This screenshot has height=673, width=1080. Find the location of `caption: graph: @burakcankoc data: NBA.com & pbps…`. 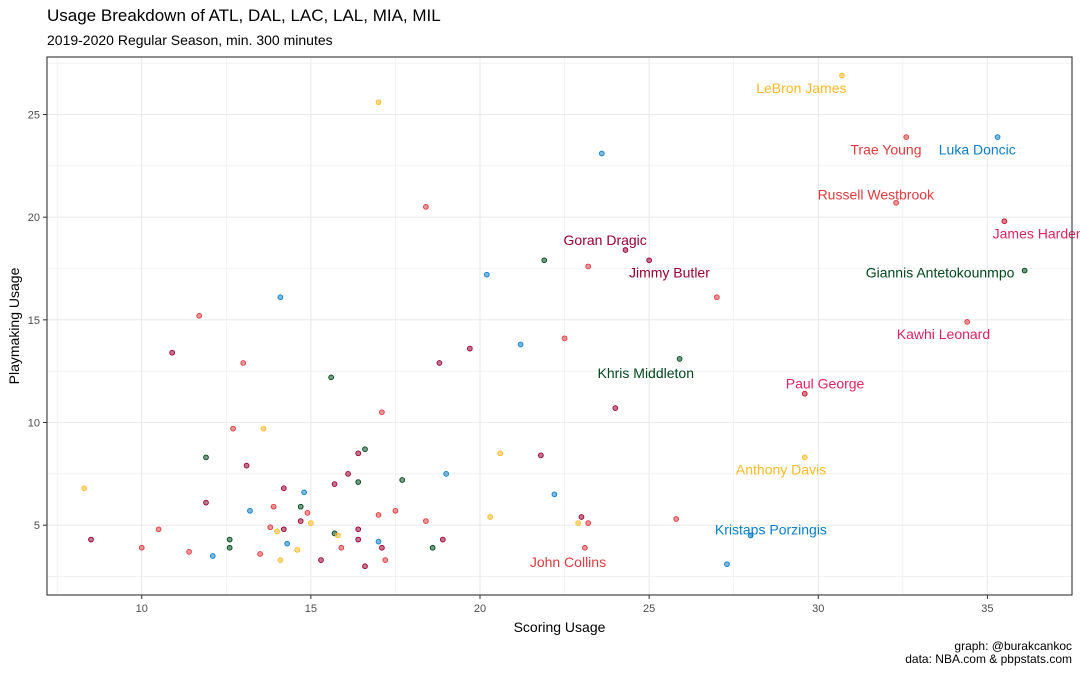

caption: graph: @burakcankoc data: NBA.com & pbps… is located at coordinates (988, 653).